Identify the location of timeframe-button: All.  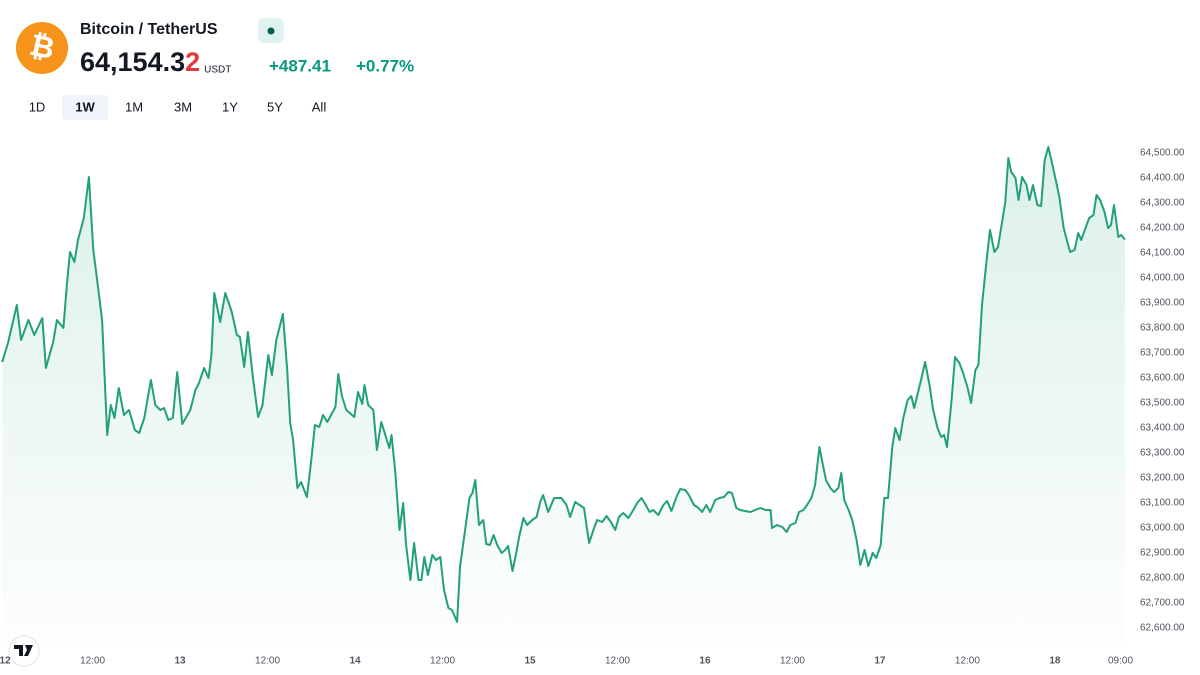
(319, 106).